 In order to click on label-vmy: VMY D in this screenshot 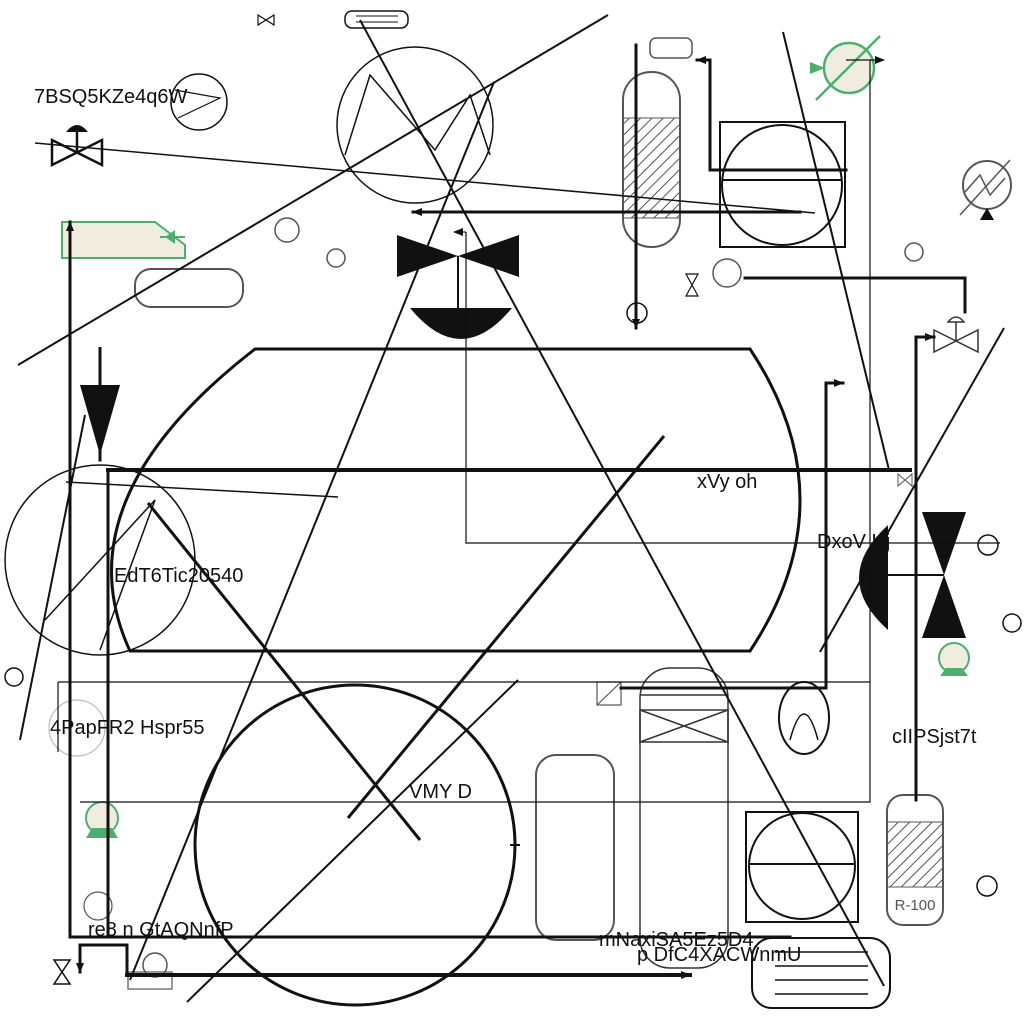, I will do `click(440, 792)`.